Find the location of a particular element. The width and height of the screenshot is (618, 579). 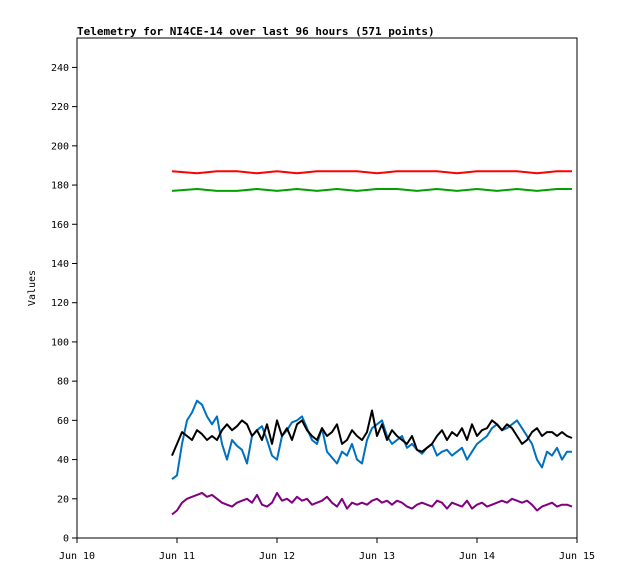

y-axis: 0 20 40 60 80 100 120 140 160 180 200 220 240 is located at coordinates (64, 304).